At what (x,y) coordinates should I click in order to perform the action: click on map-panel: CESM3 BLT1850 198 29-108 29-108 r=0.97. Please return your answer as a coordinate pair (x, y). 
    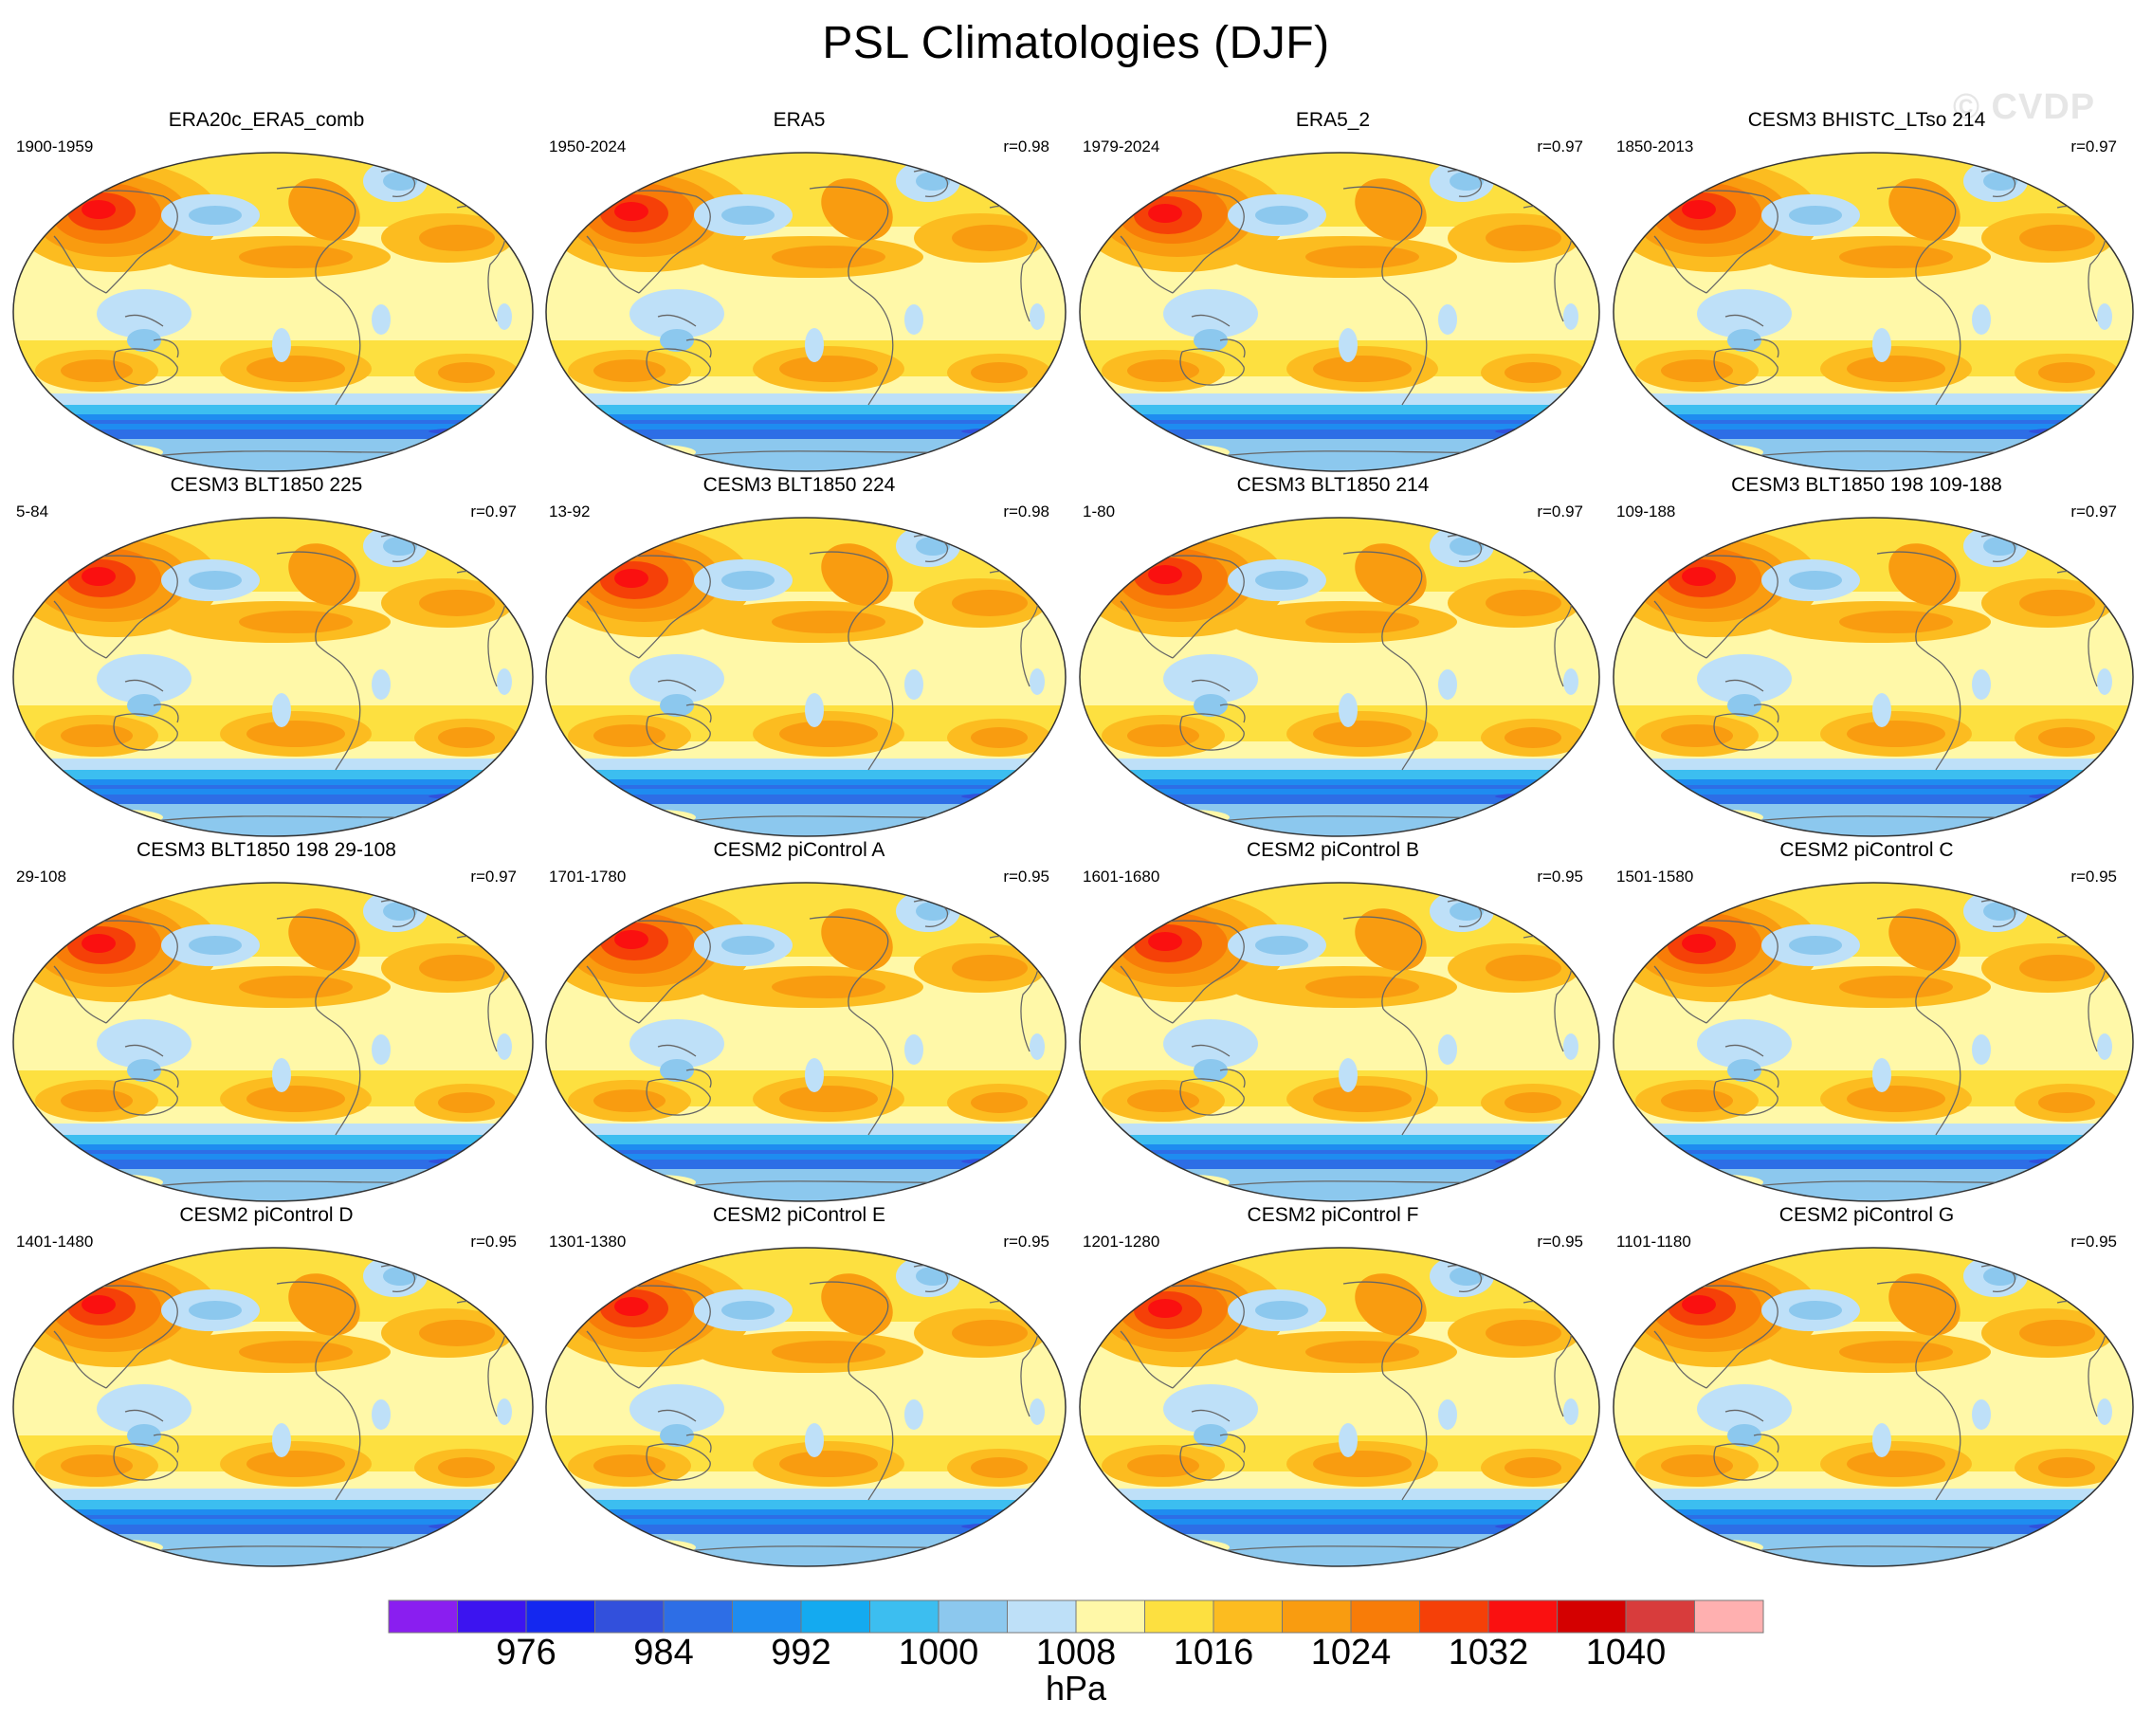
    Looking at the image, I should click on (267, 1020).